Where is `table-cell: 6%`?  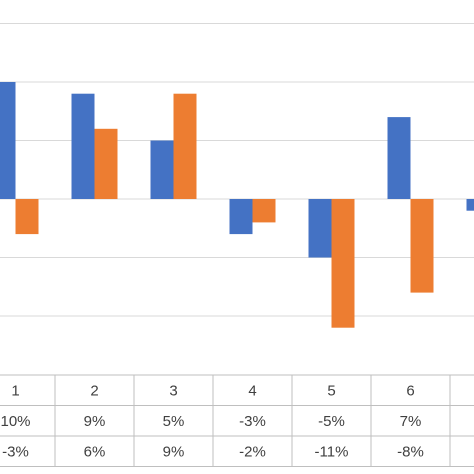 table-cell: 6% is located at coordinates (95, 451).